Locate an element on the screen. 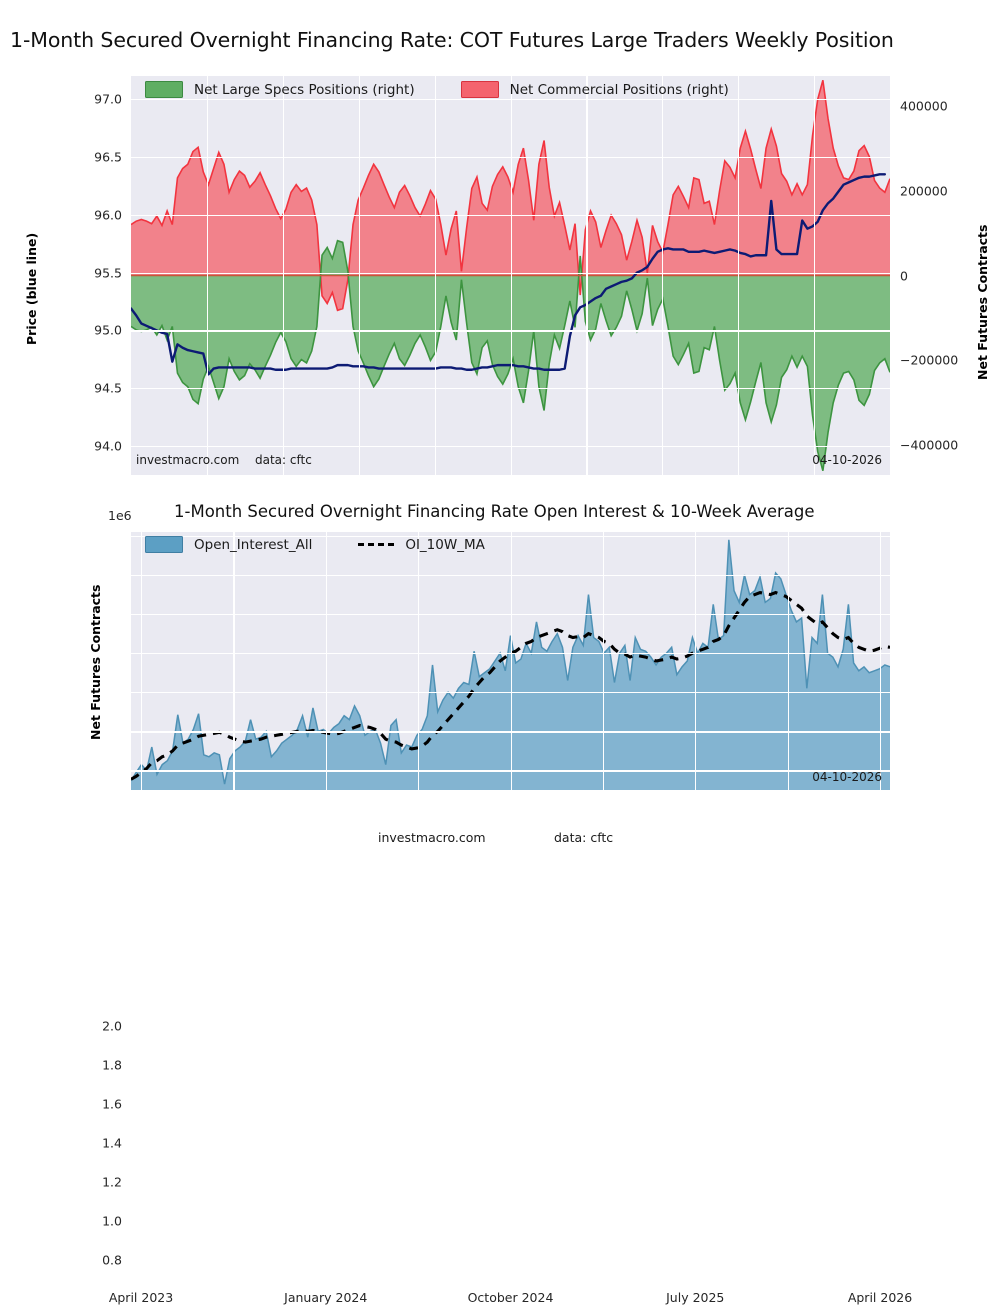 The height and width of the screenshot is (1305, 1000). top-y-axis-right-label: Net Futures Contracts is located at coordinates (982, 302).